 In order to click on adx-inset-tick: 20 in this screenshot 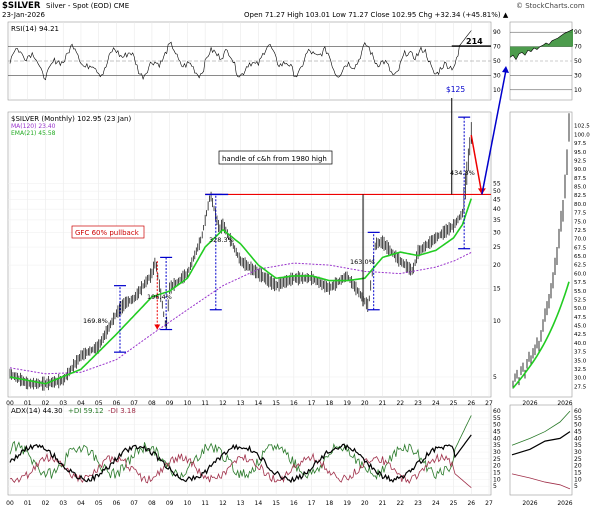, I will do `click(578, 466)`.